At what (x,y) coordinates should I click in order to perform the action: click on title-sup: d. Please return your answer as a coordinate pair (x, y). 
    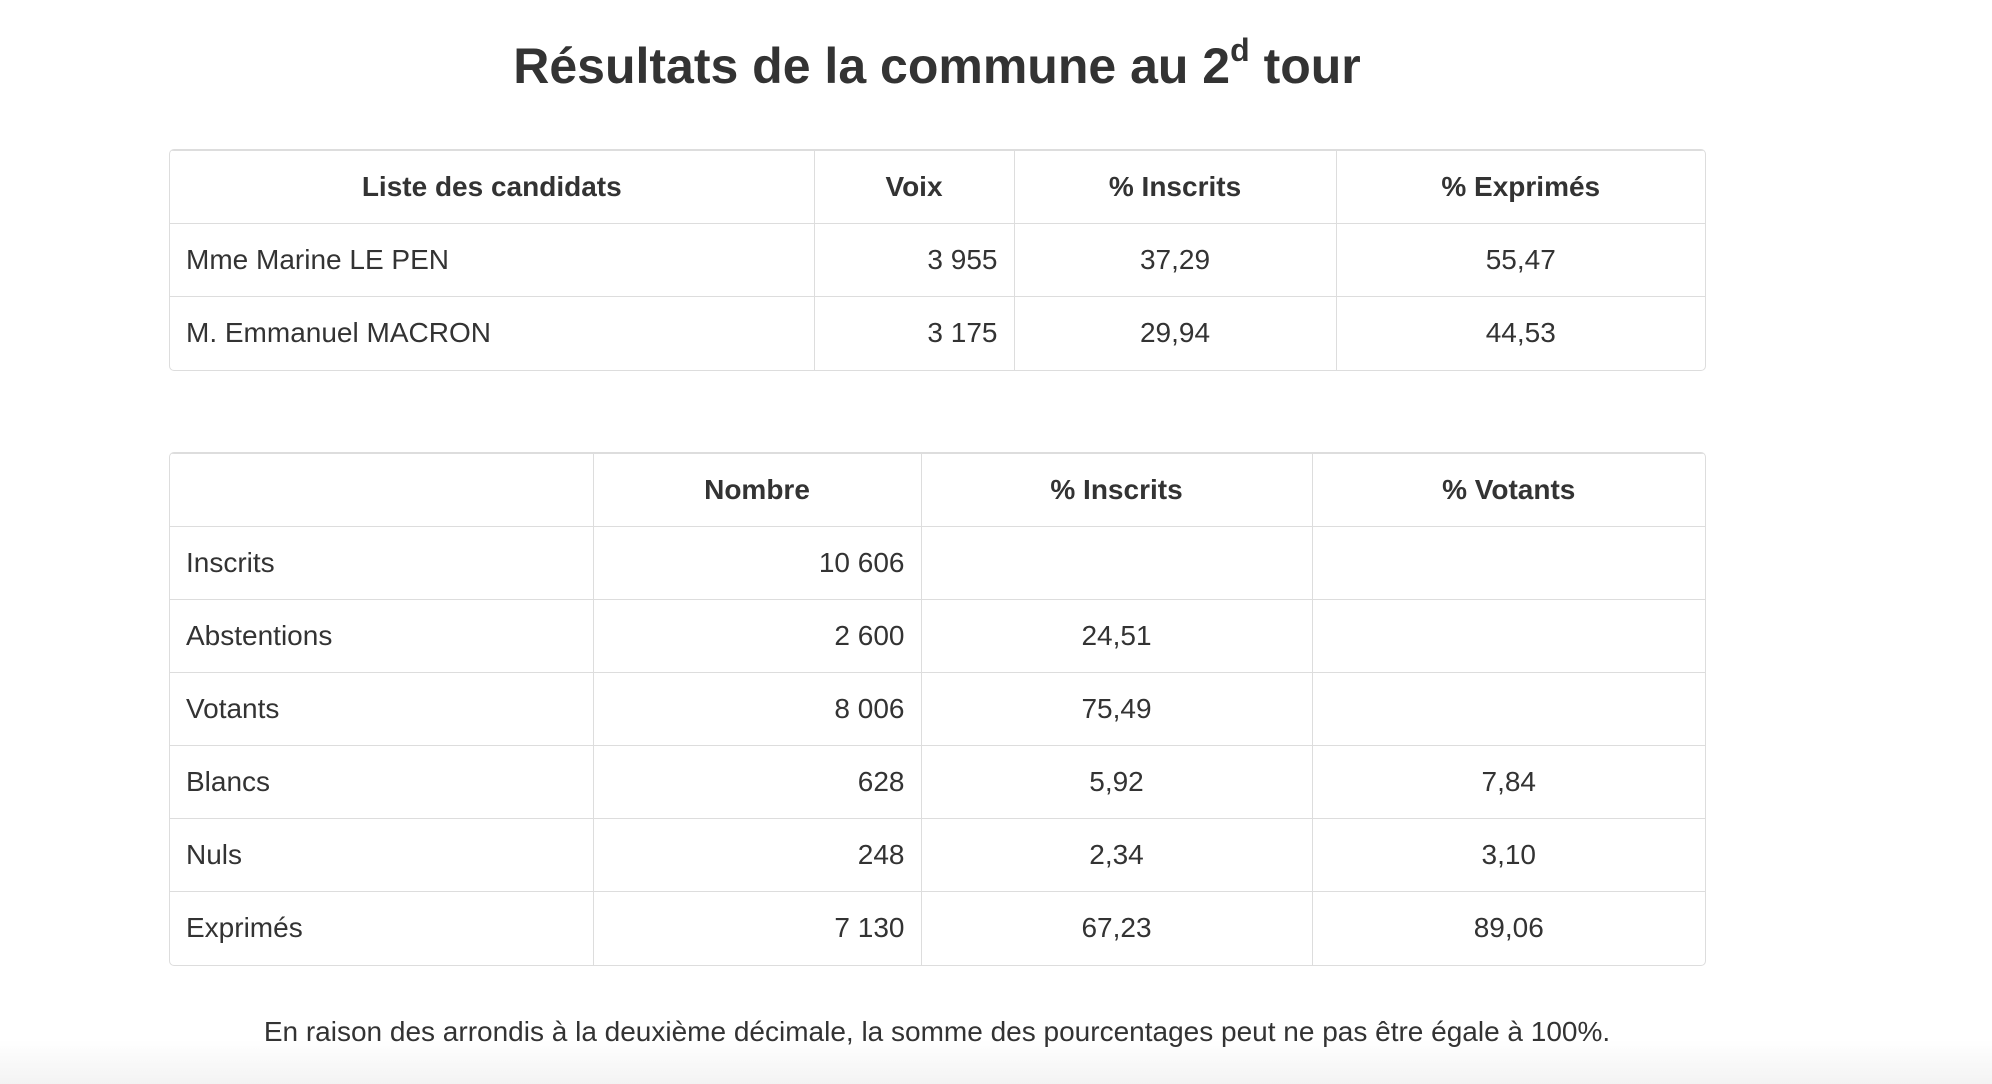
    Looking at the image, I should click on (1240, 50).